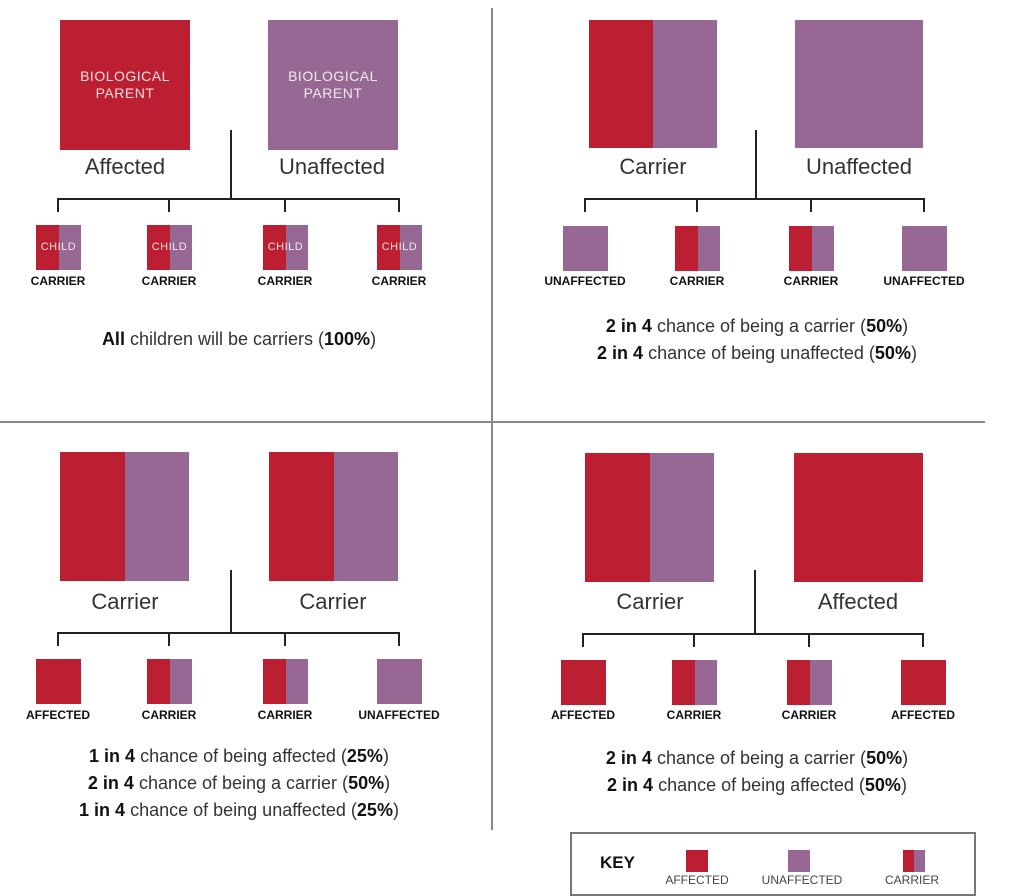  I want to click on panel-bottom-left-summary-line-2: 2 in 4 chance of being a carrier (50%), so click(239, 783).